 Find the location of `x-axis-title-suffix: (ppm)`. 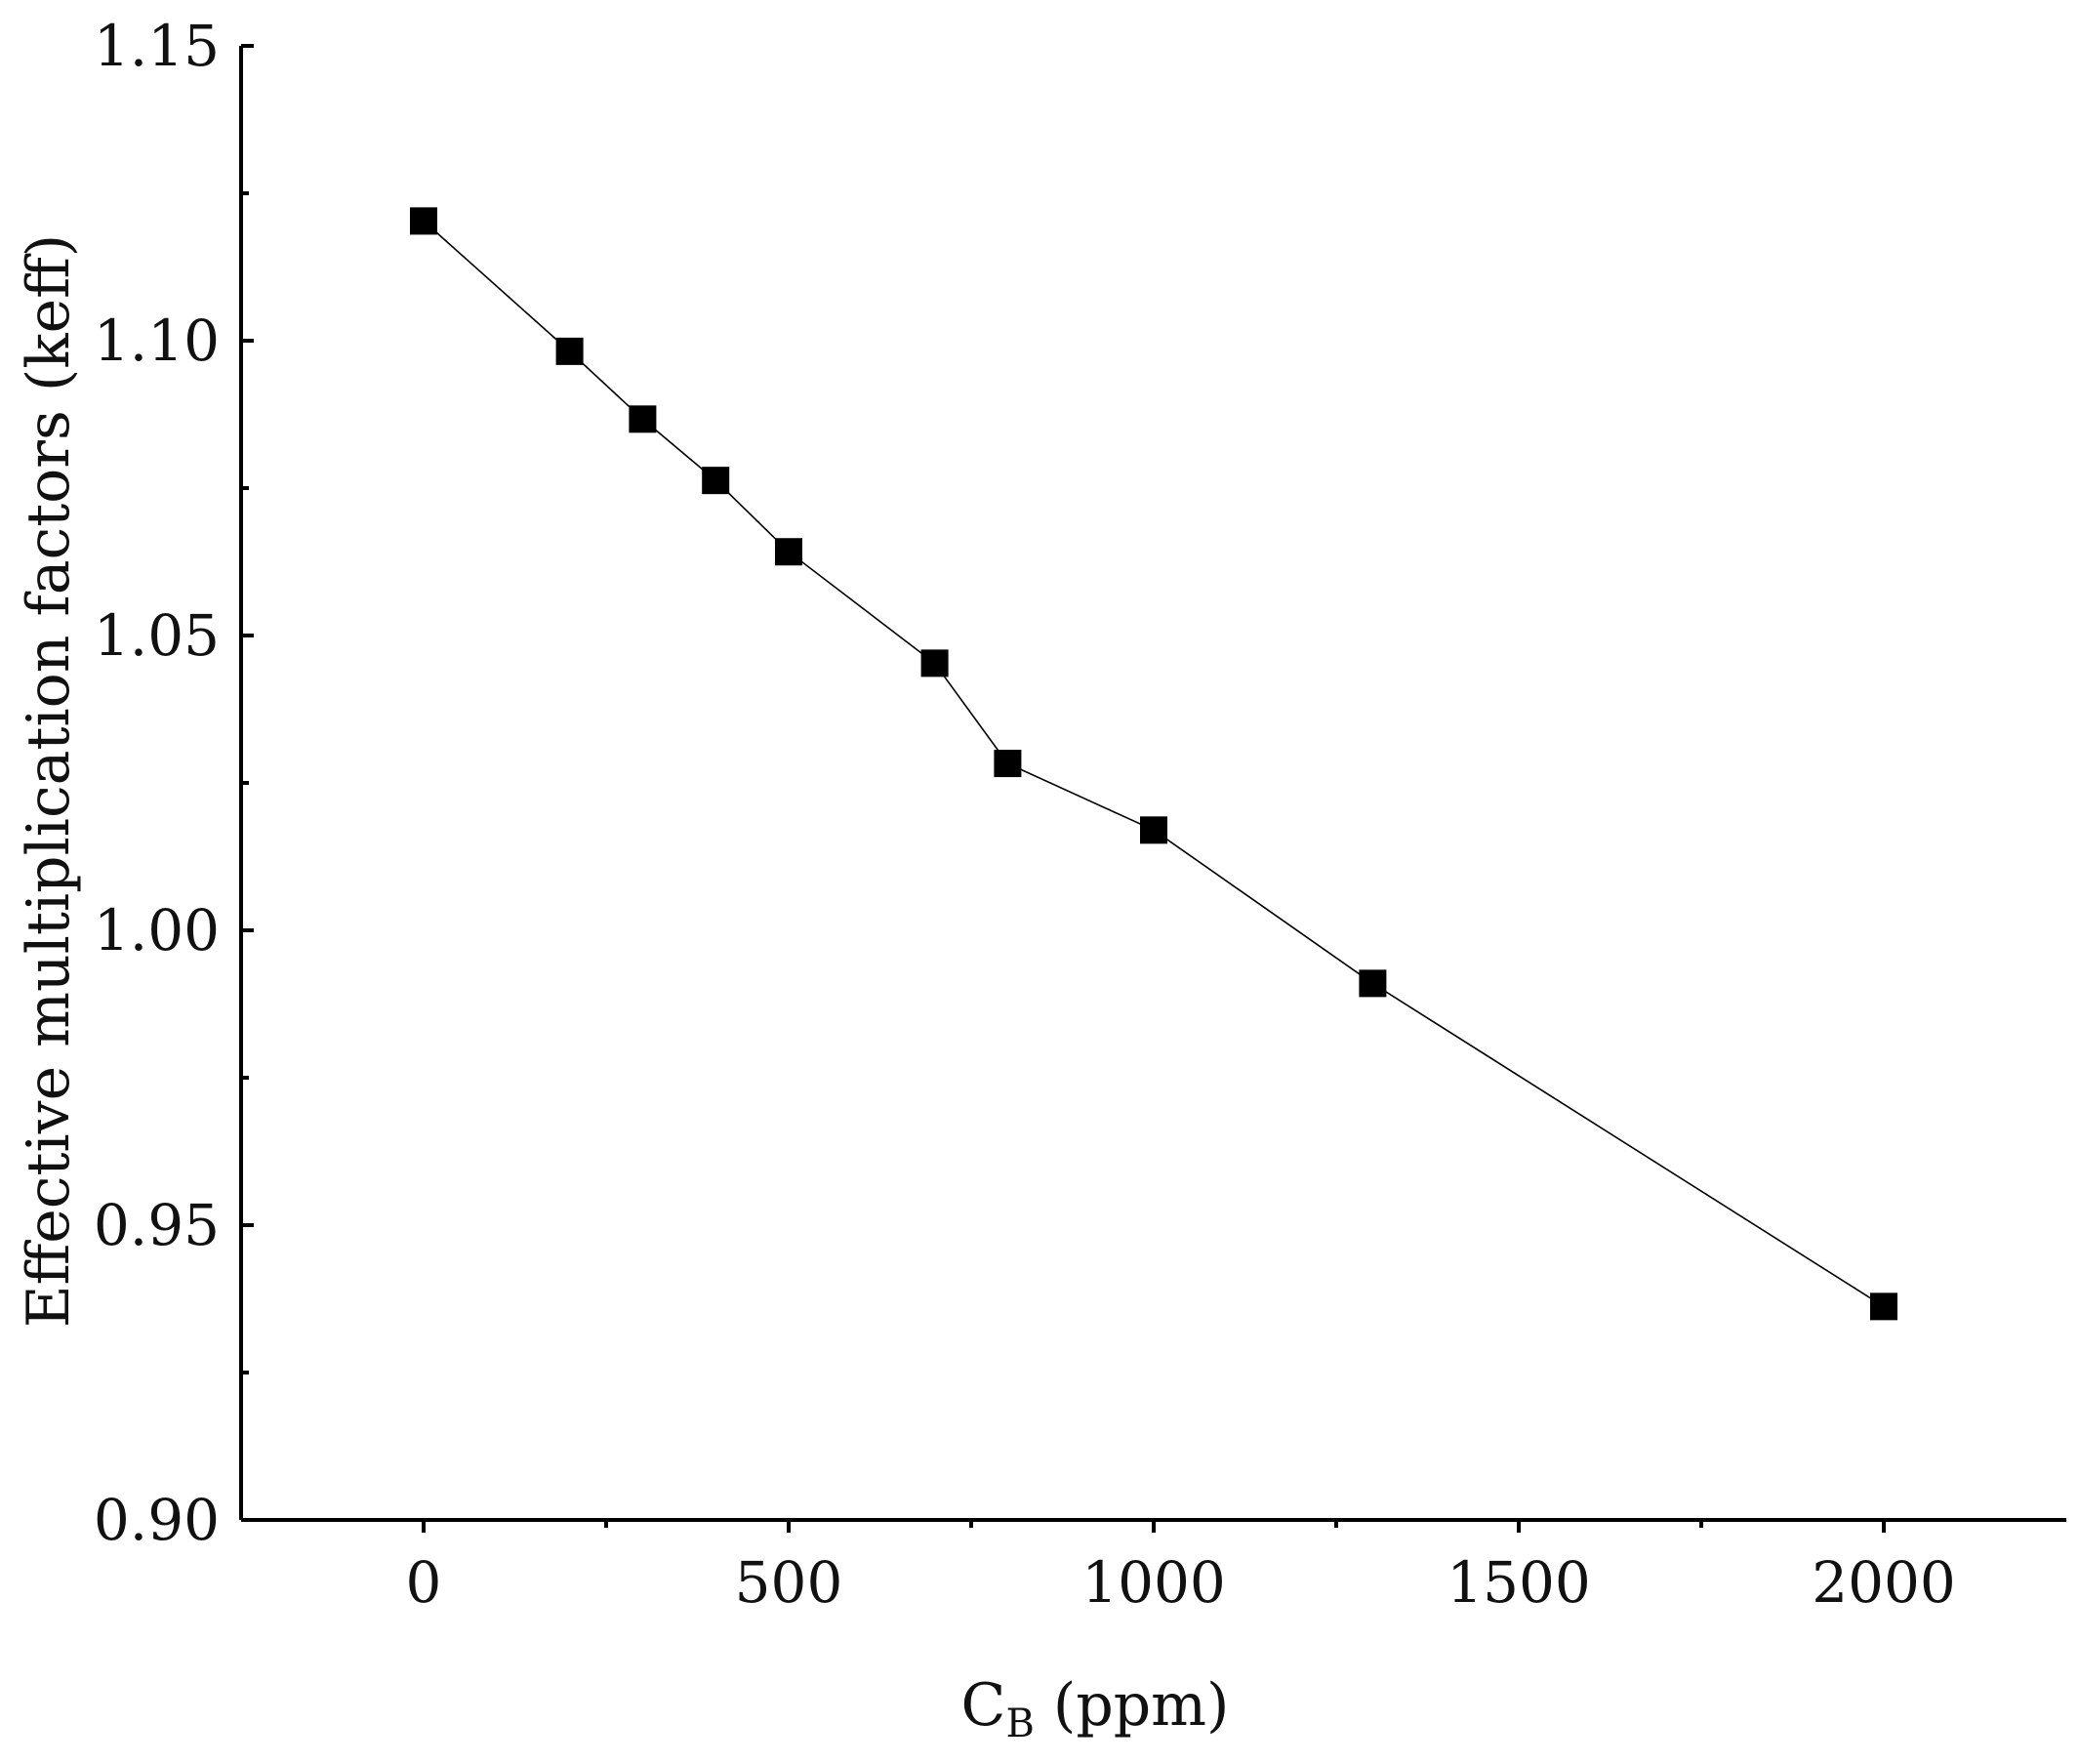

x-axis-title-suffix: (ppm) is located at coordinates (1133, 1706).